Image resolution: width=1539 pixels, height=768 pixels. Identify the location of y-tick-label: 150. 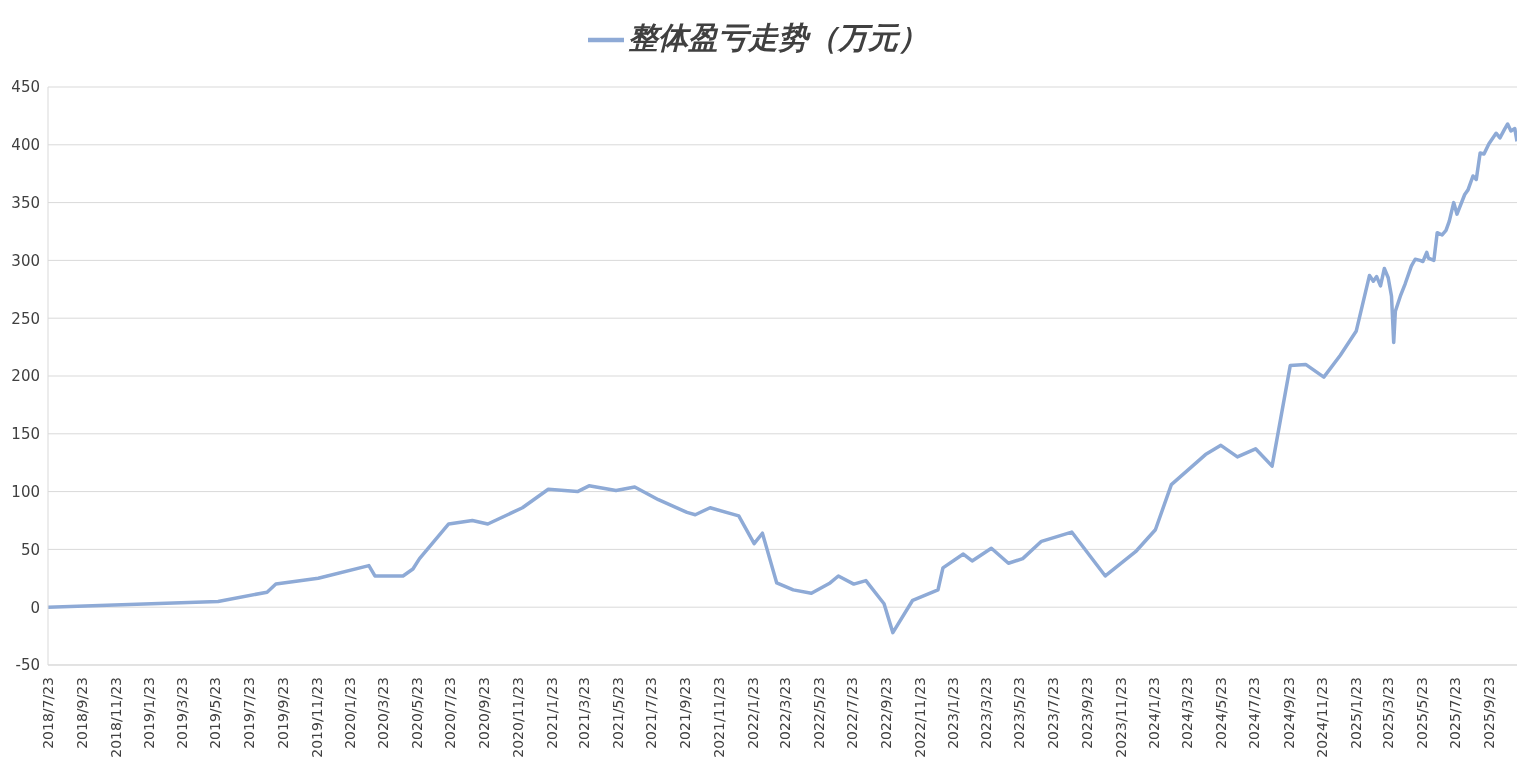
(25, 434).